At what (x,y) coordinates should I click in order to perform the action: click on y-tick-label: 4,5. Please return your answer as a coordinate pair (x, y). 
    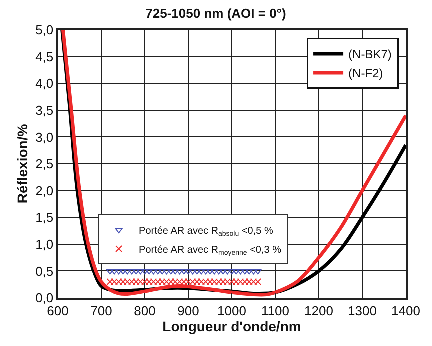
    Looking at the image, I should click on (45, 56).